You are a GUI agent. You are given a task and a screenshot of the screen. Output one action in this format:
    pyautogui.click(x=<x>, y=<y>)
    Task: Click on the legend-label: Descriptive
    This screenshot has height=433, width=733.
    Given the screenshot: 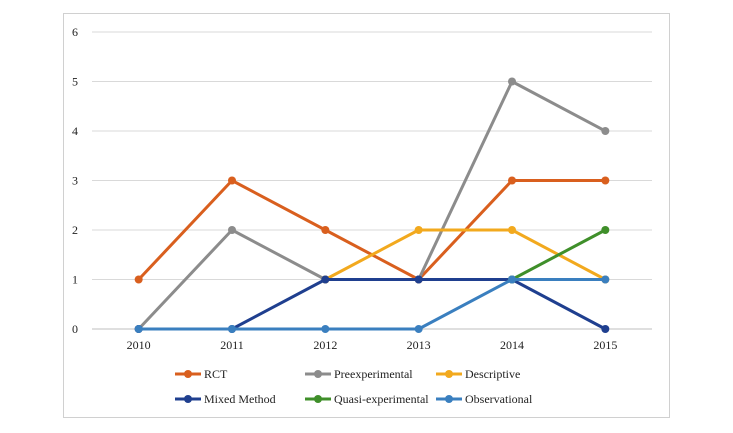 What is the action you would take?
    pyautogui.click(x=492, y=374)
    